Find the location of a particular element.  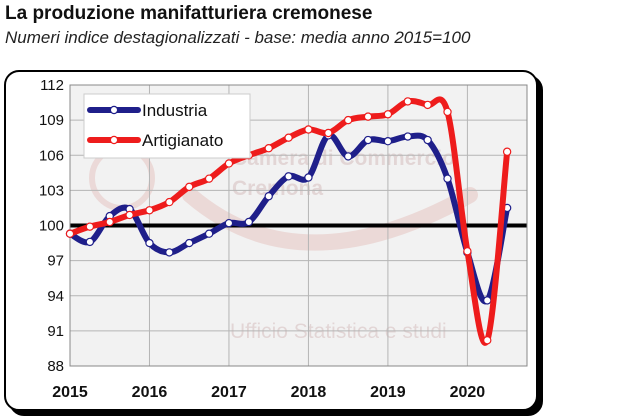

y-tick-label: 109 is located at coordinates (51, 120).